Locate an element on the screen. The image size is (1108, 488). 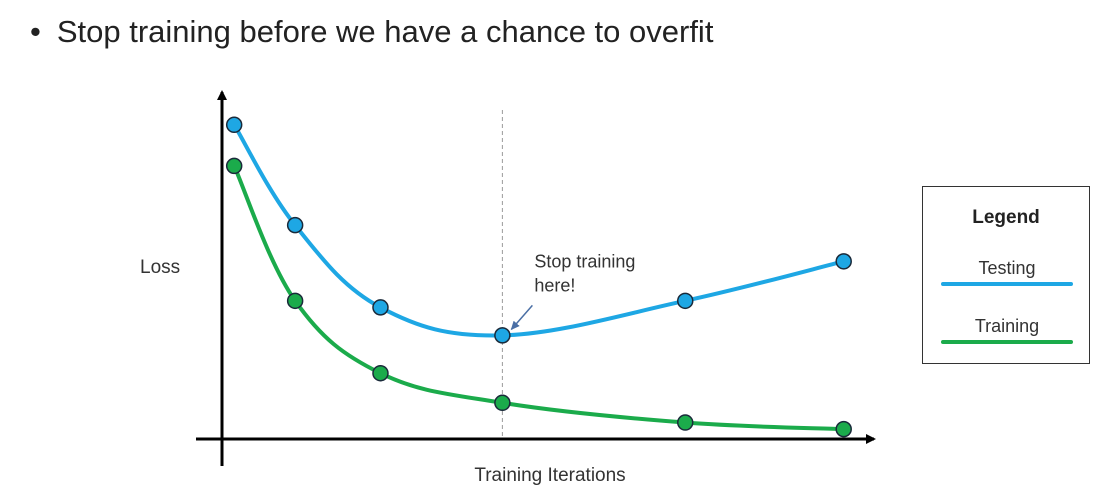
legend-entry-testing: Testing is located at coordinates (1007, 271).